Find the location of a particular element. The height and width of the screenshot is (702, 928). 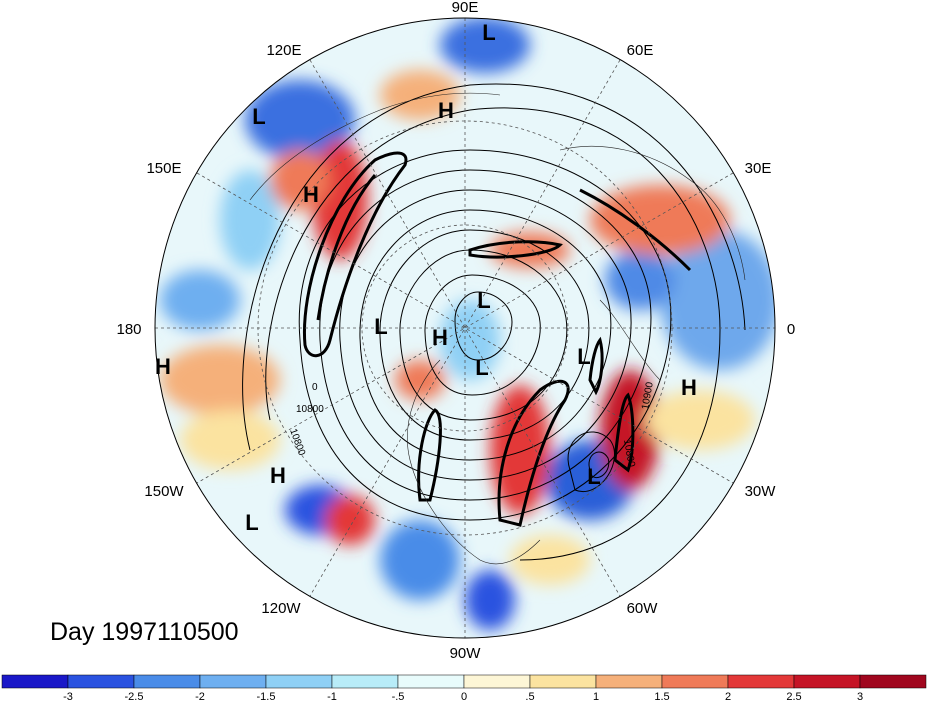

colorbar-tick-label: 1.5 is located at coordinates (661, 696).